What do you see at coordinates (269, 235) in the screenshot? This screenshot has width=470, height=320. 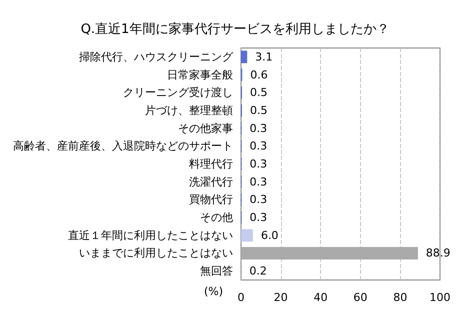 I see `data-label: 6.0` at bounding box center [269, 235].